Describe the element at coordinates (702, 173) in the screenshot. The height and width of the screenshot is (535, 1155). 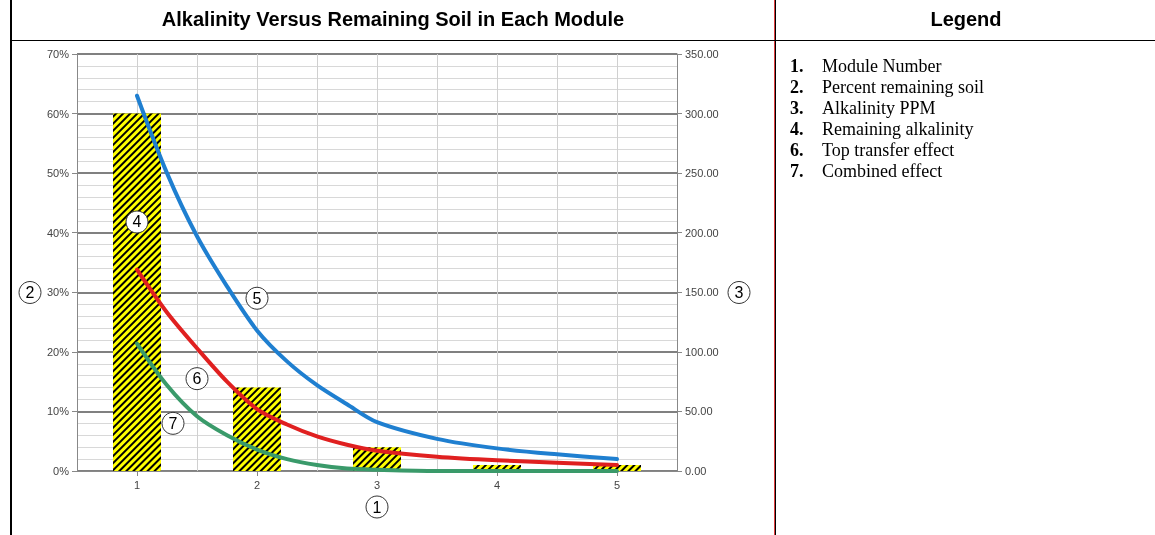
I see `y2-tick-label: 250.00` at that location.